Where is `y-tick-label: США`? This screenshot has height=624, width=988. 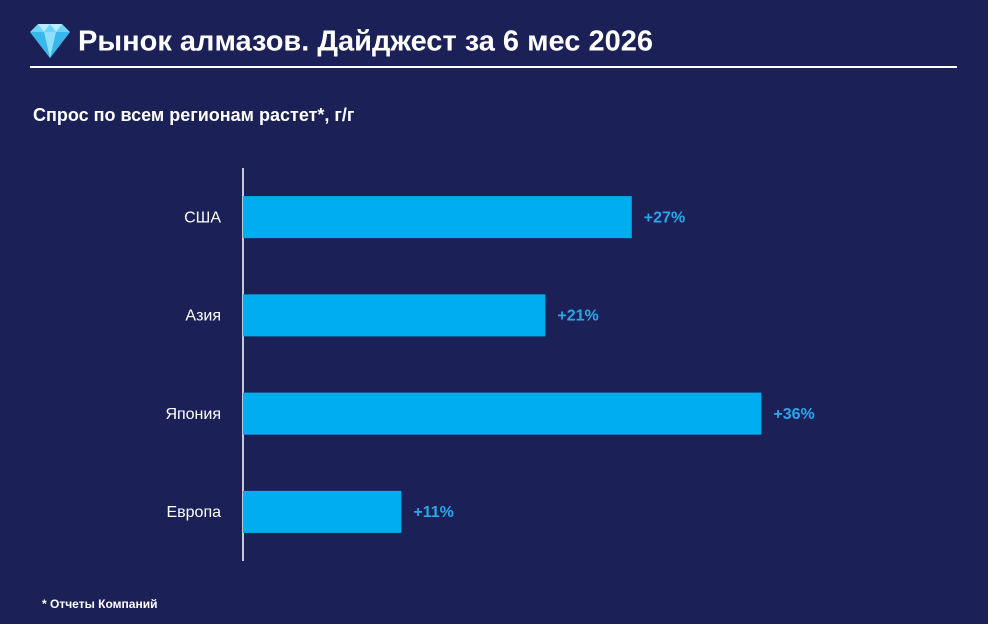
y-tick-label: США is located at coordinates (202, 217).